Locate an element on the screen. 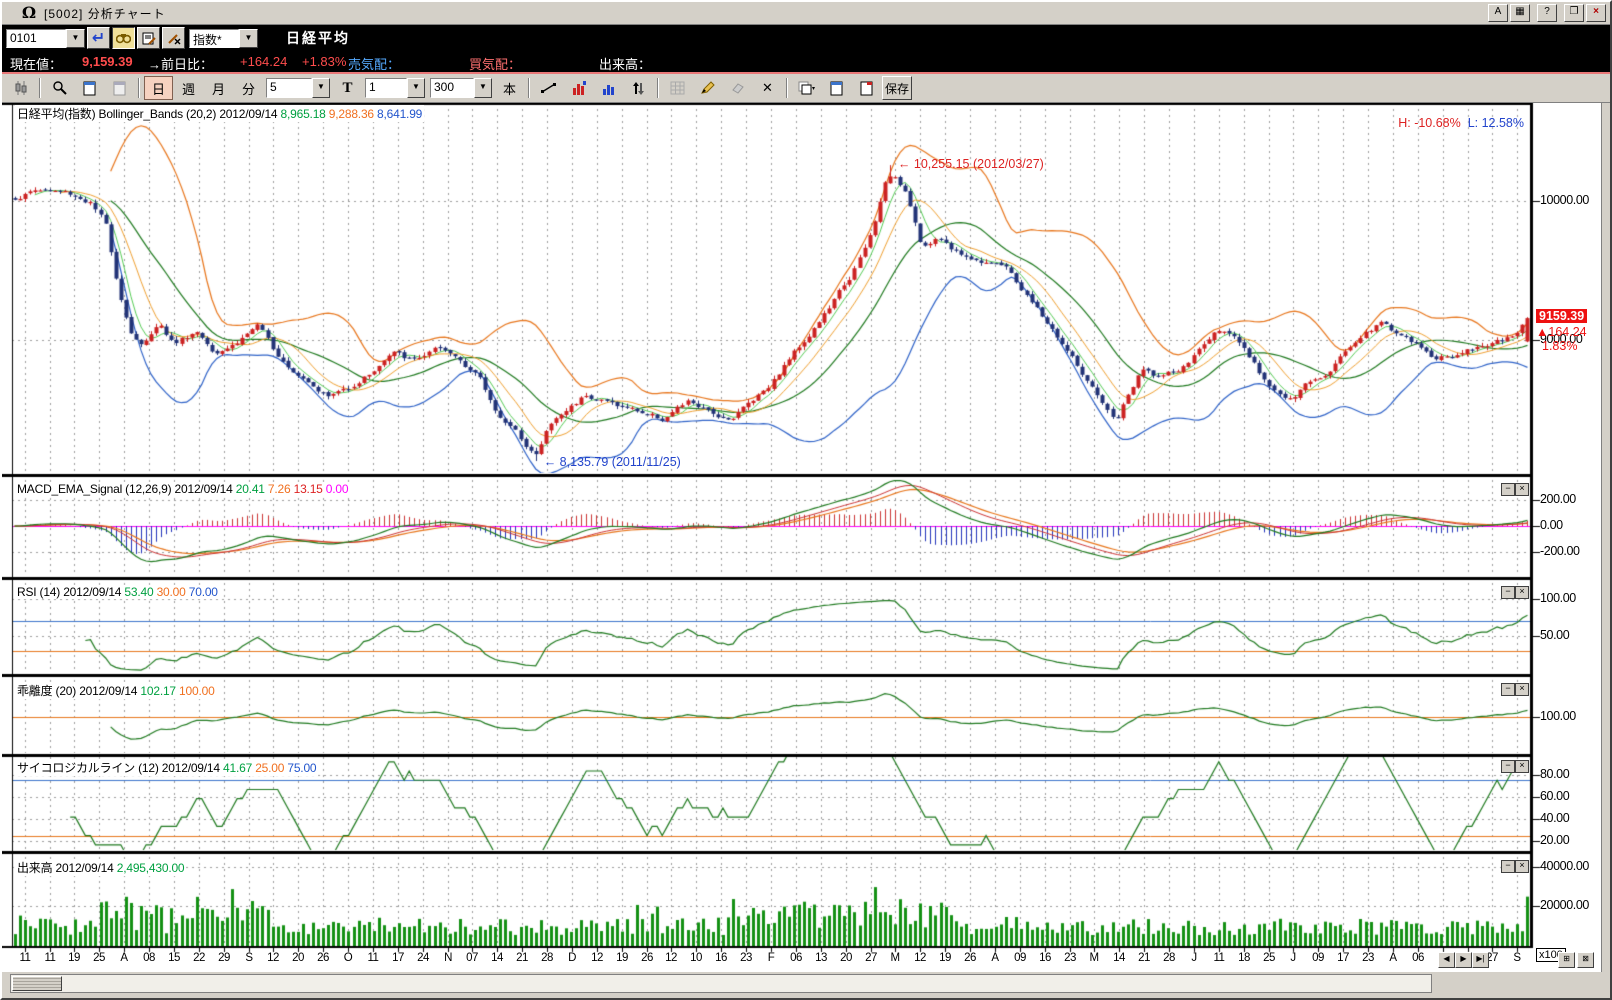  category-field: 指数* is located at coordinates (214, 38).